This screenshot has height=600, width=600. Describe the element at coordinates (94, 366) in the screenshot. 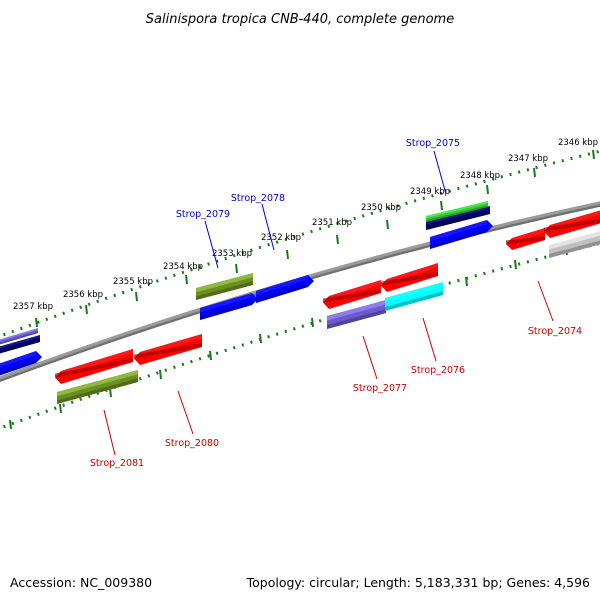

I see `gene-strop-2081-red` at that location.